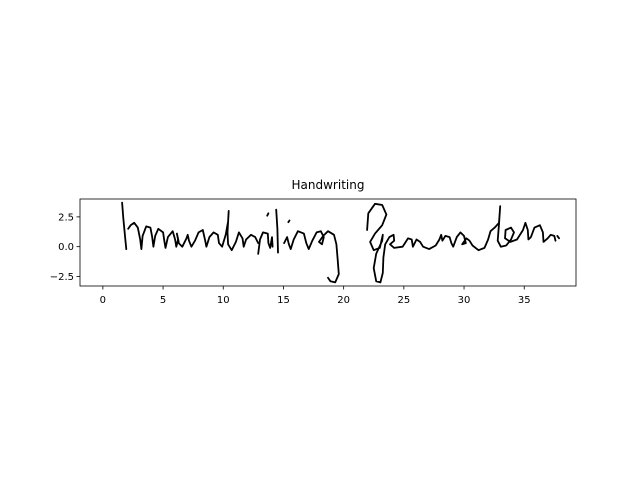  What do you see at coordinates (315, 296) in the screenshot?
I see `x-axis-ticks: 0 5 10 15 20 25 30 35` at bounding box center [315, 296].